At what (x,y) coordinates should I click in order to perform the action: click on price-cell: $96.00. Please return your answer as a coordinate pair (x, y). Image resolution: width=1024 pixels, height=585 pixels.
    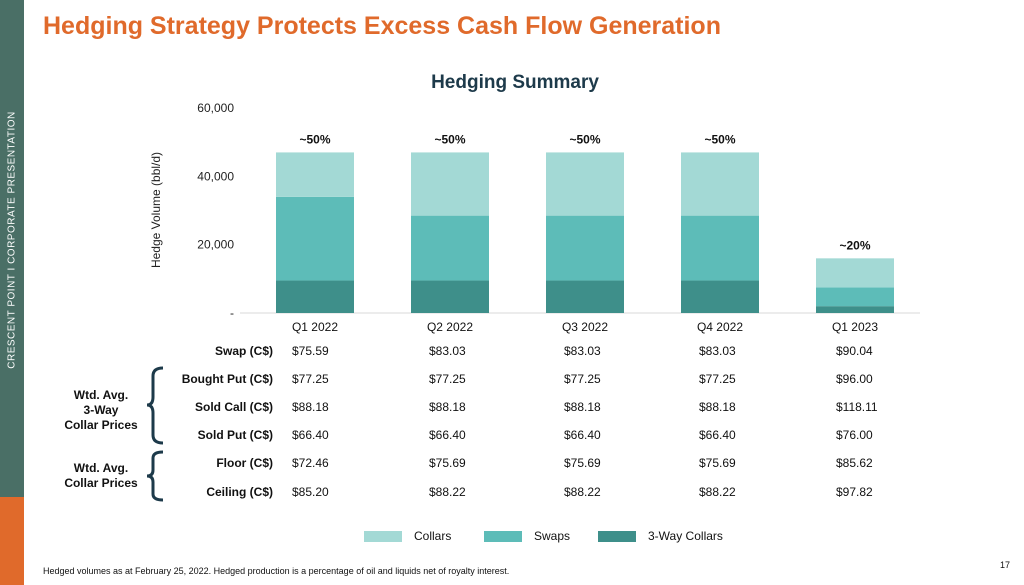
    Looking at the image, I should click on (854, 379).